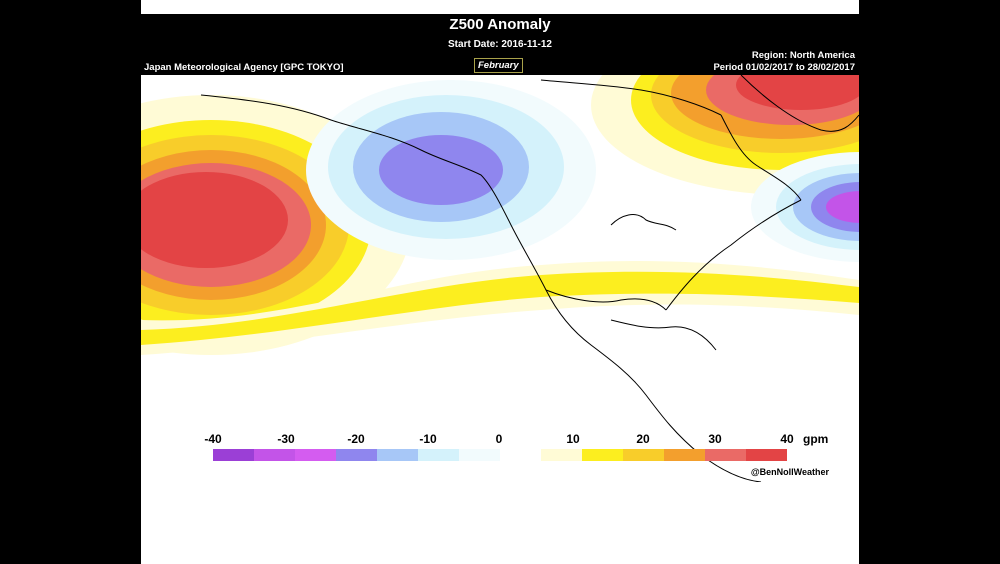 The height and width of the screenshot is (564, 1000). What do you see at coordinates (725, 135) in the screenshot?
I see `northeast-canada-positive-anomaly` at bounding box center [725, 135].